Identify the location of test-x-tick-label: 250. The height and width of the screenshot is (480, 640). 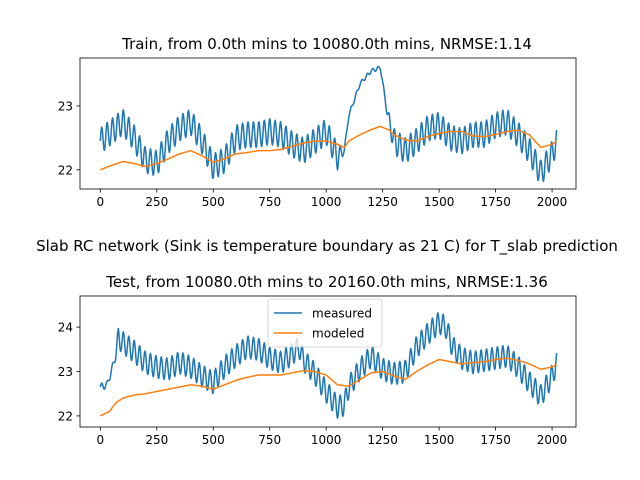
(156, 440).